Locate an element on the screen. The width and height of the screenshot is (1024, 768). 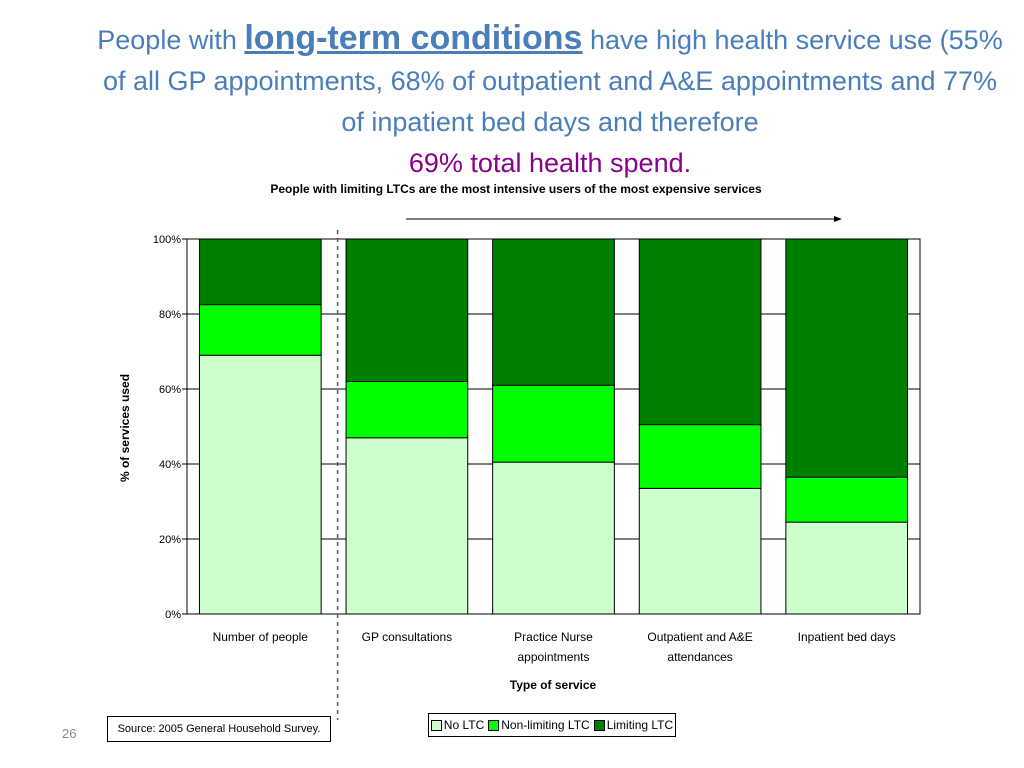
source-text: Source: 2005 General Household Survey. is located at coordinates (219, 729).